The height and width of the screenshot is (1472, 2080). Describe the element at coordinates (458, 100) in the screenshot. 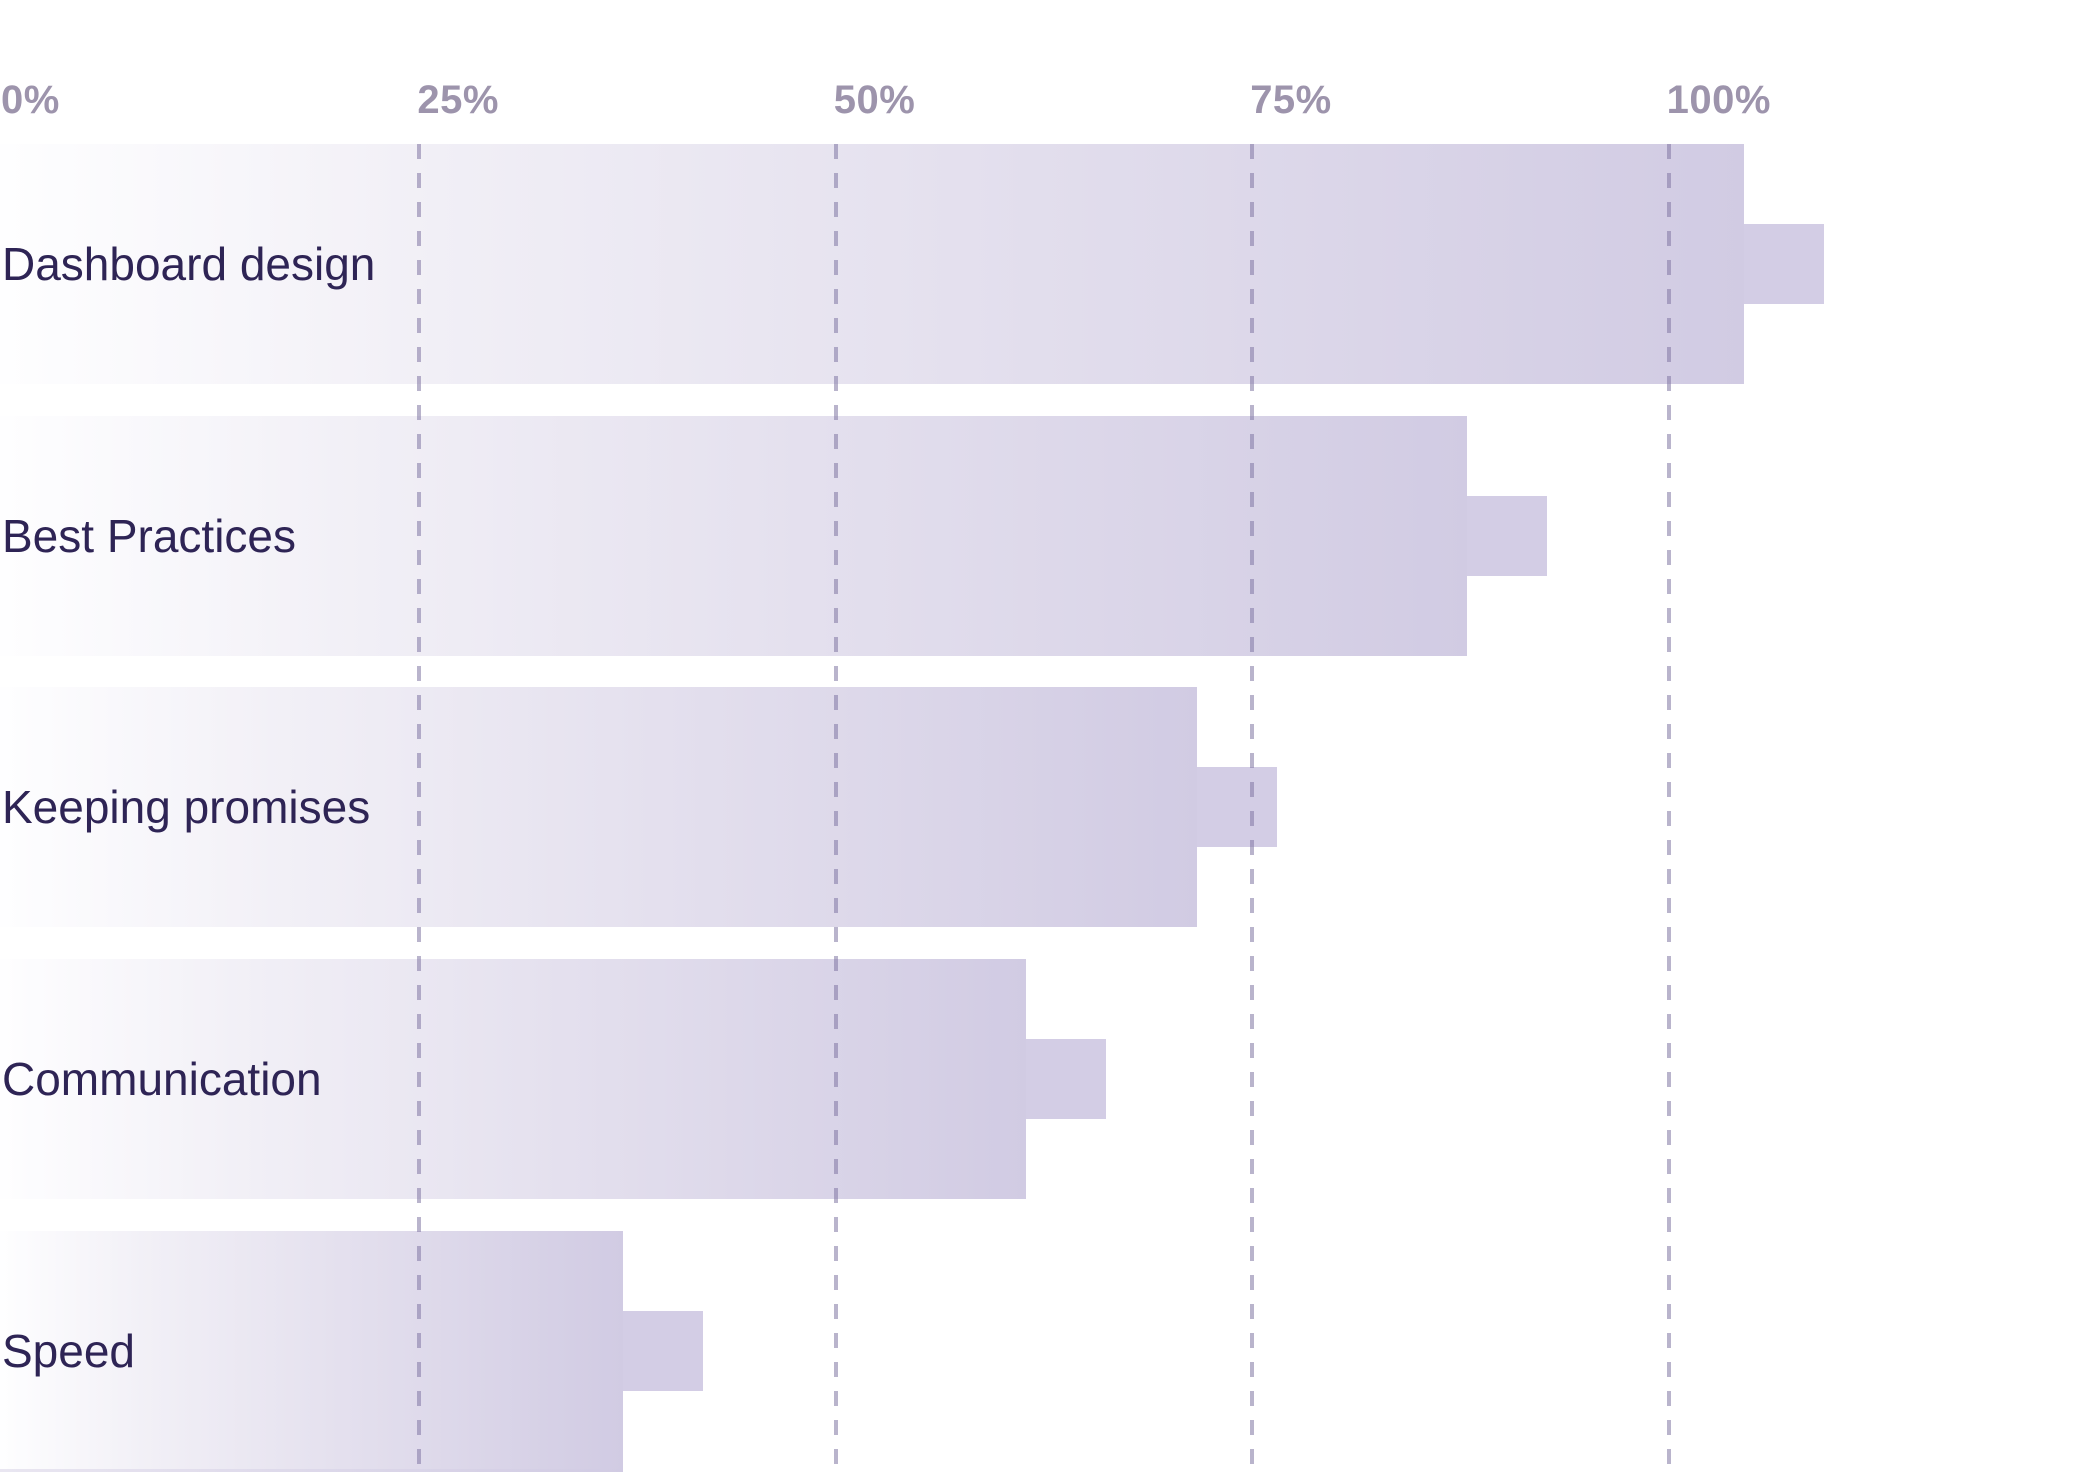

I see `x-axis-tick-label: 25%` at that location.